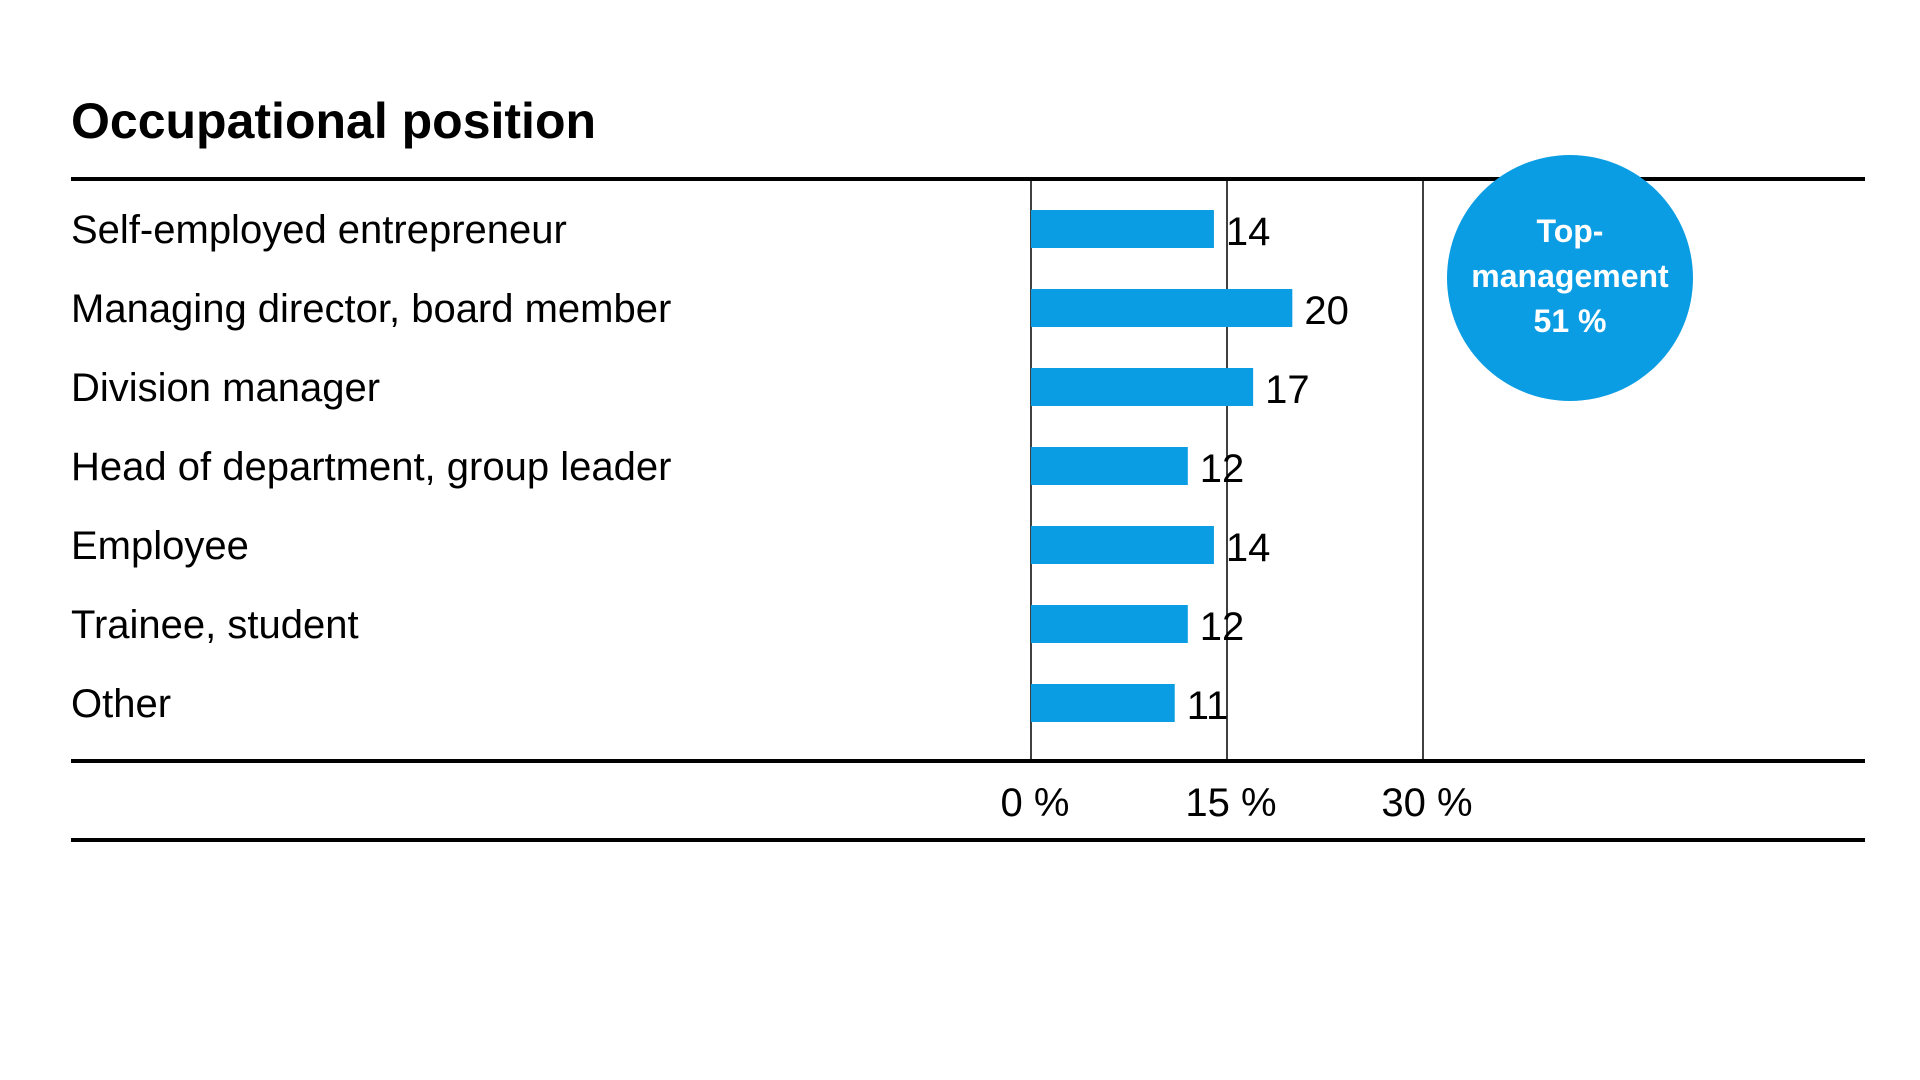 The height and width of the screenshot is (1080, 1920). I want to click on bars, so click(1162, 466).